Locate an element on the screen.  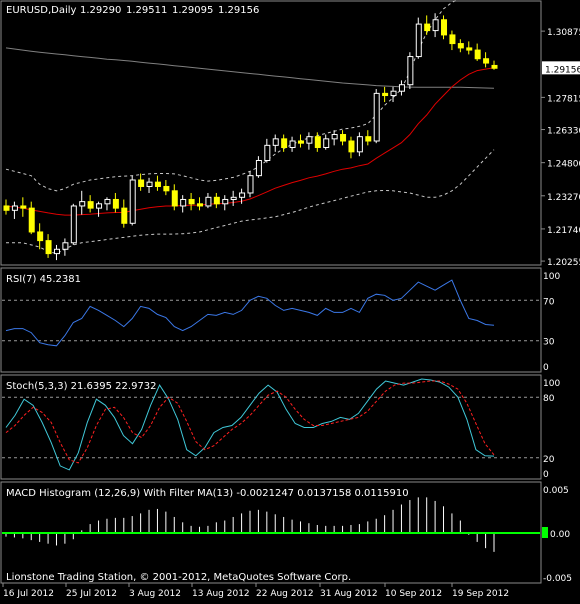
rsi-line is located at coordinates (250, 313).